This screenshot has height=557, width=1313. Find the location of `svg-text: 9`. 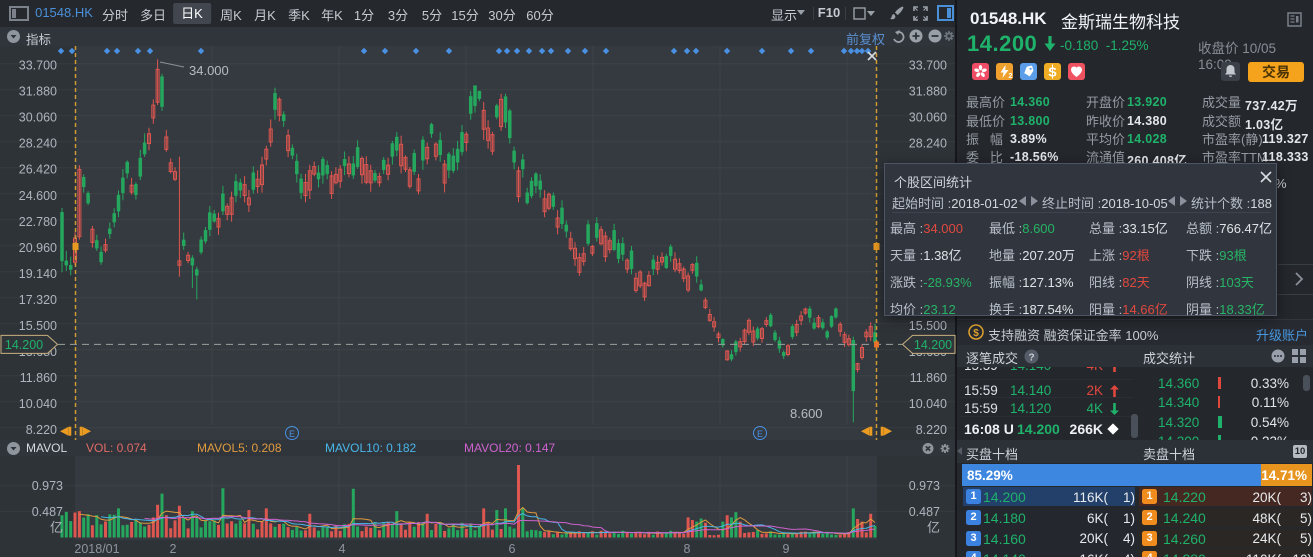

svg-text: 9 is located at coordinates (786, 549).